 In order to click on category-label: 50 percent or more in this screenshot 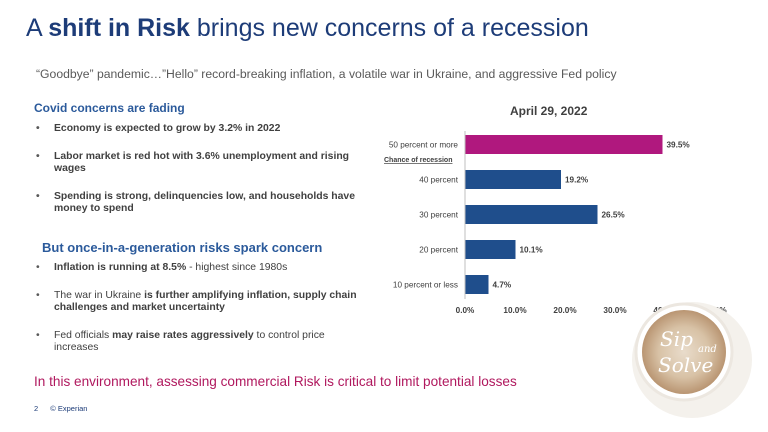, I will do `click(424, 145)`.